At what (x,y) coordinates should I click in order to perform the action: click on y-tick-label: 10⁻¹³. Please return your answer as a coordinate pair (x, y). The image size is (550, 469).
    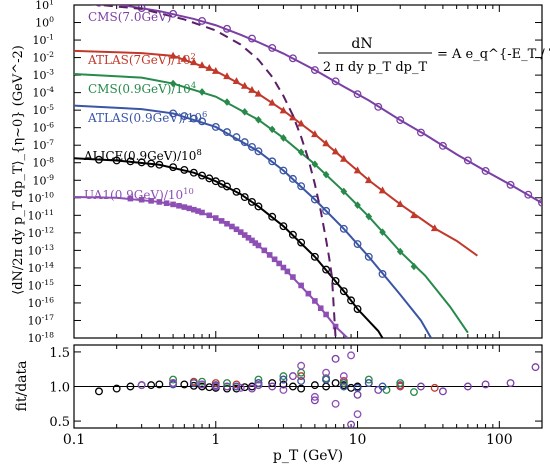
    Looking at the image, I should click on (41, 250).